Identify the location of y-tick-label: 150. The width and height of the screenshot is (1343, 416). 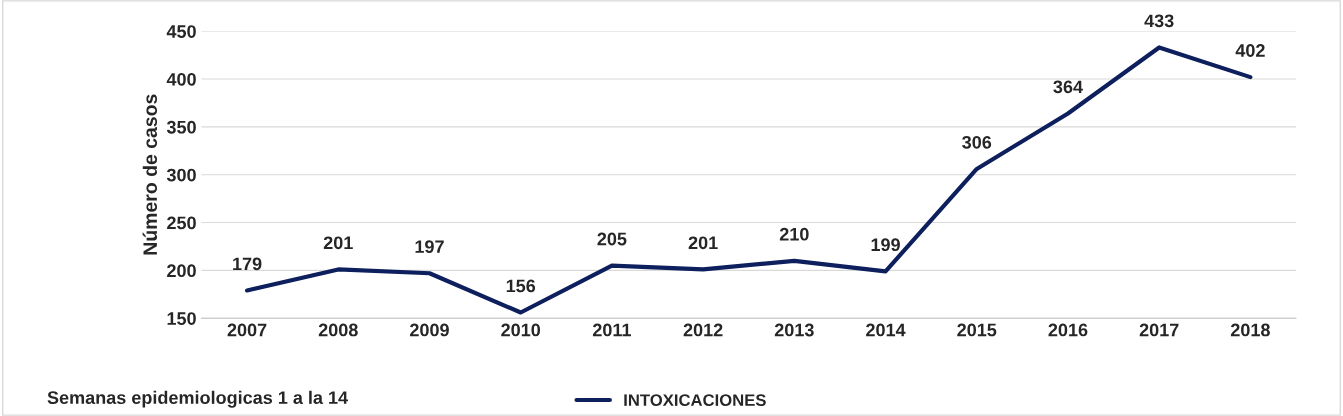
(181, 318).